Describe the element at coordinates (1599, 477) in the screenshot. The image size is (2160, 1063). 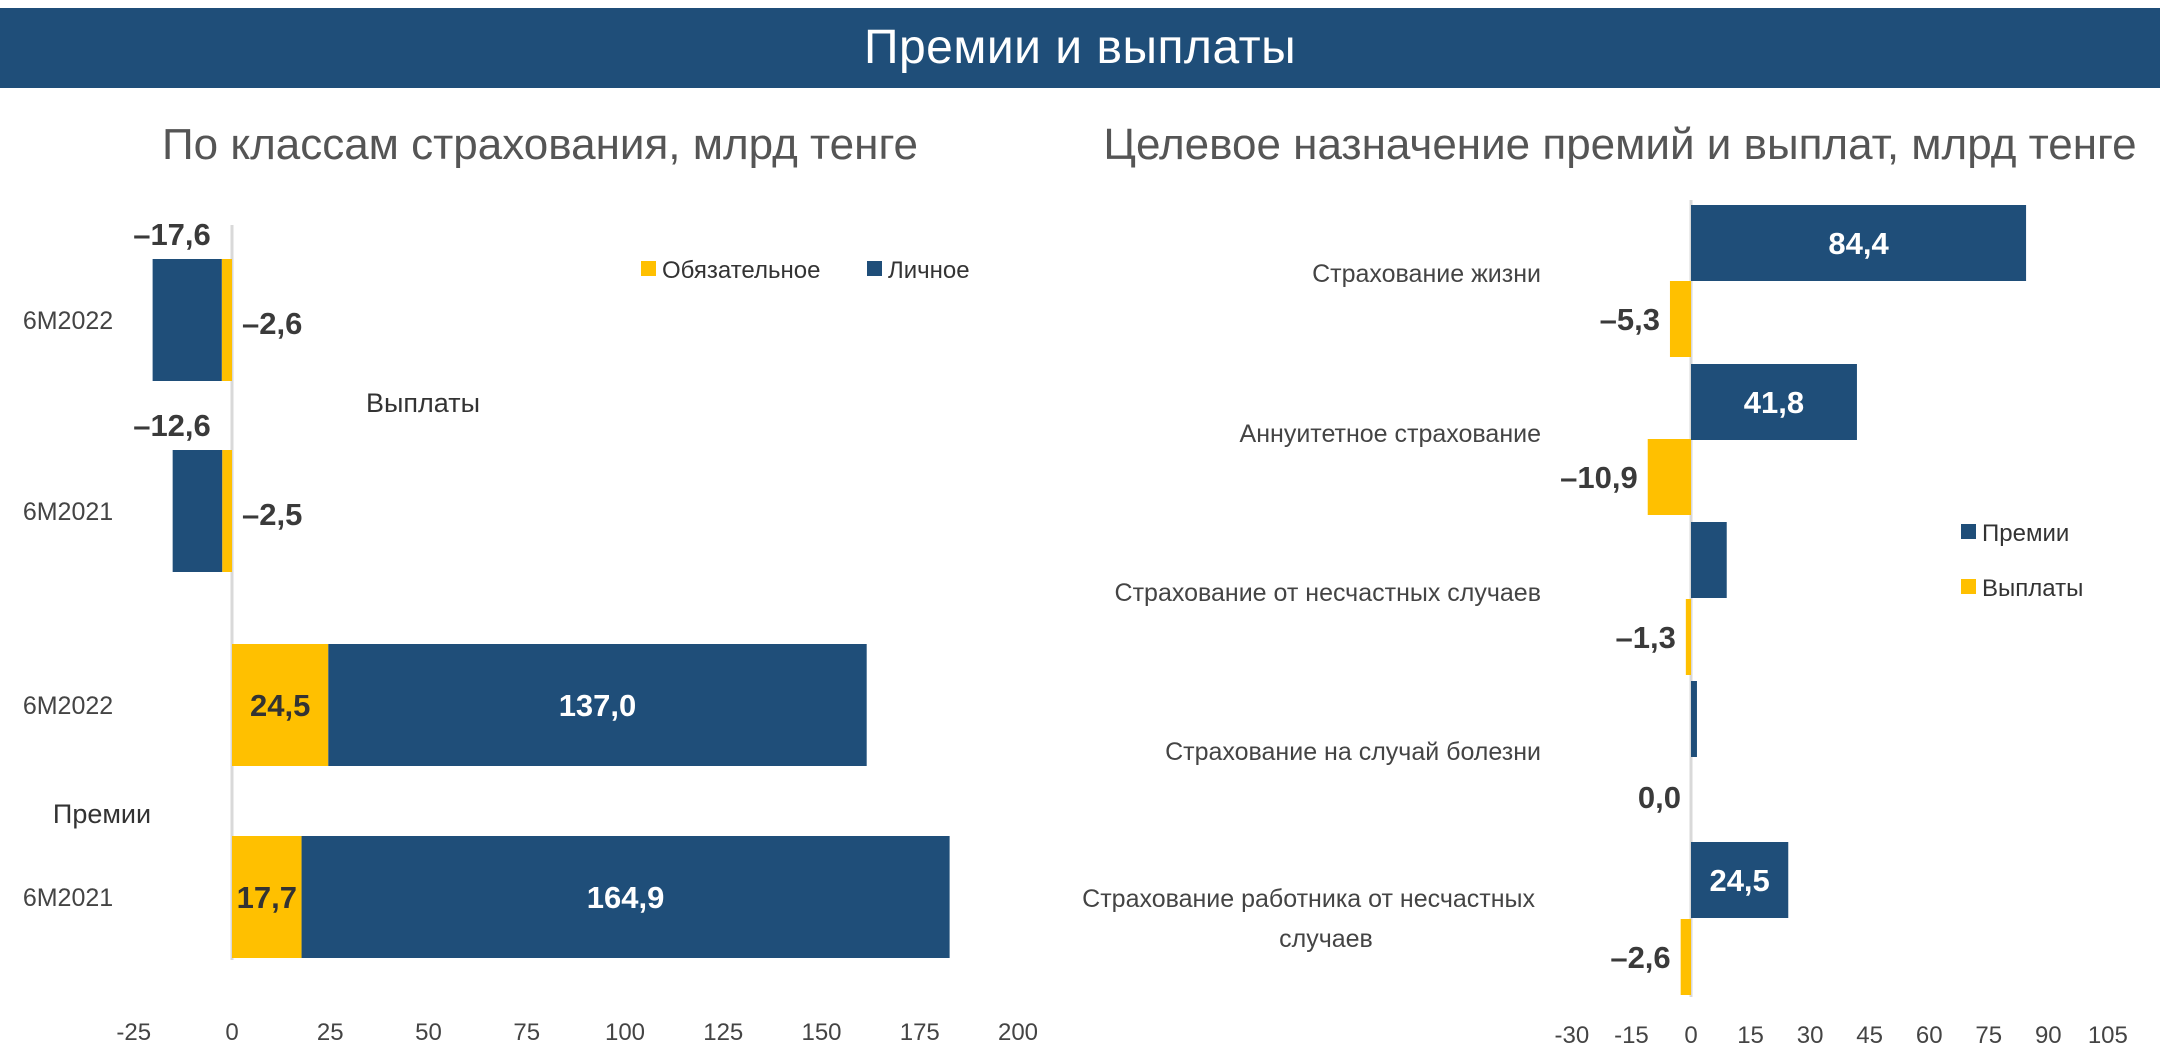
I see `data-label-payouts: –10,9` at that location.